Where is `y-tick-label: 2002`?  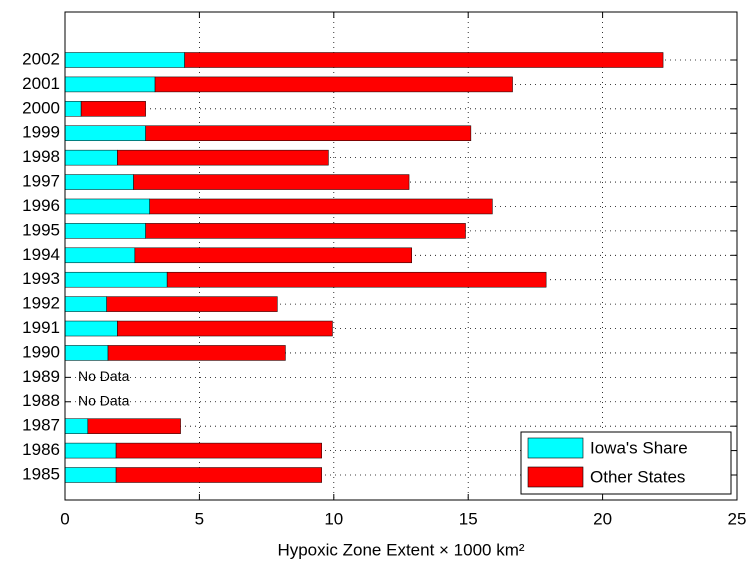 y-tick-label: 2002 is located at coordinates (41, 58).